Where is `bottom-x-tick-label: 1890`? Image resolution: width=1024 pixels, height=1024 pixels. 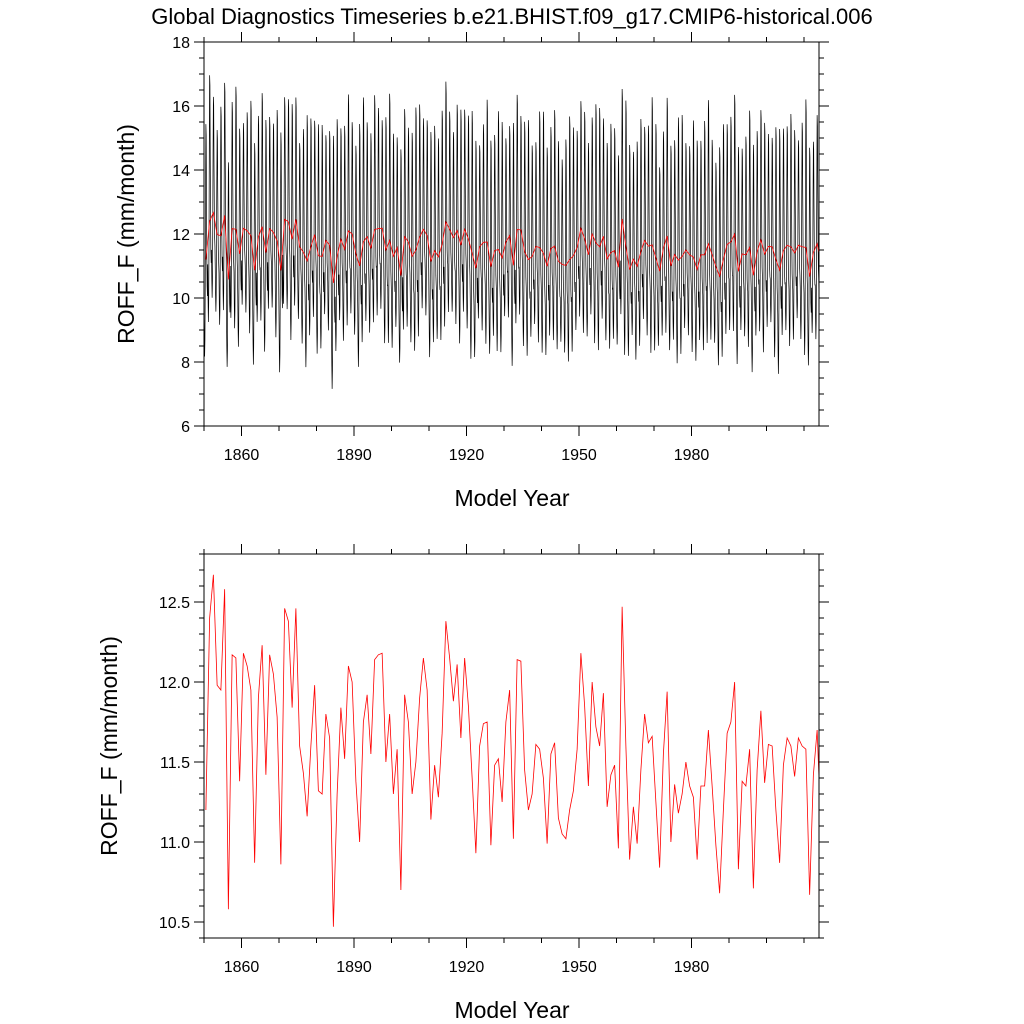
bottom-x-tick-label: 1890 is located at coordinates (354, 967).